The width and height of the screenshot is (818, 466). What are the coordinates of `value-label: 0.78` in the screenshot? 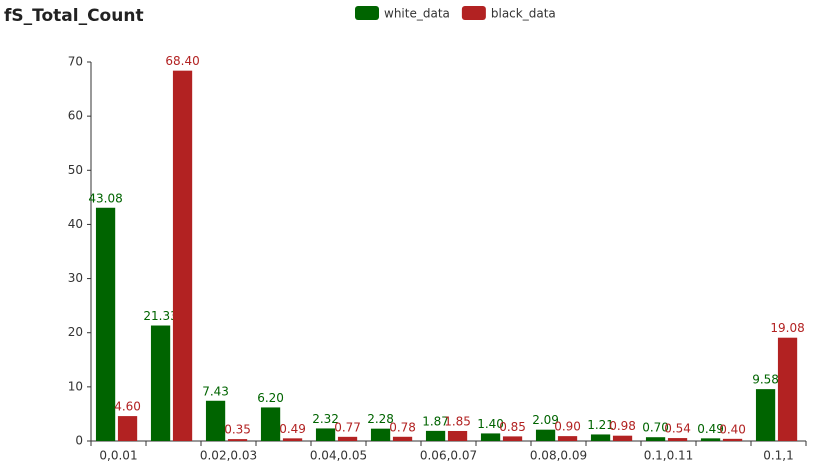 It's located at (402, 427).